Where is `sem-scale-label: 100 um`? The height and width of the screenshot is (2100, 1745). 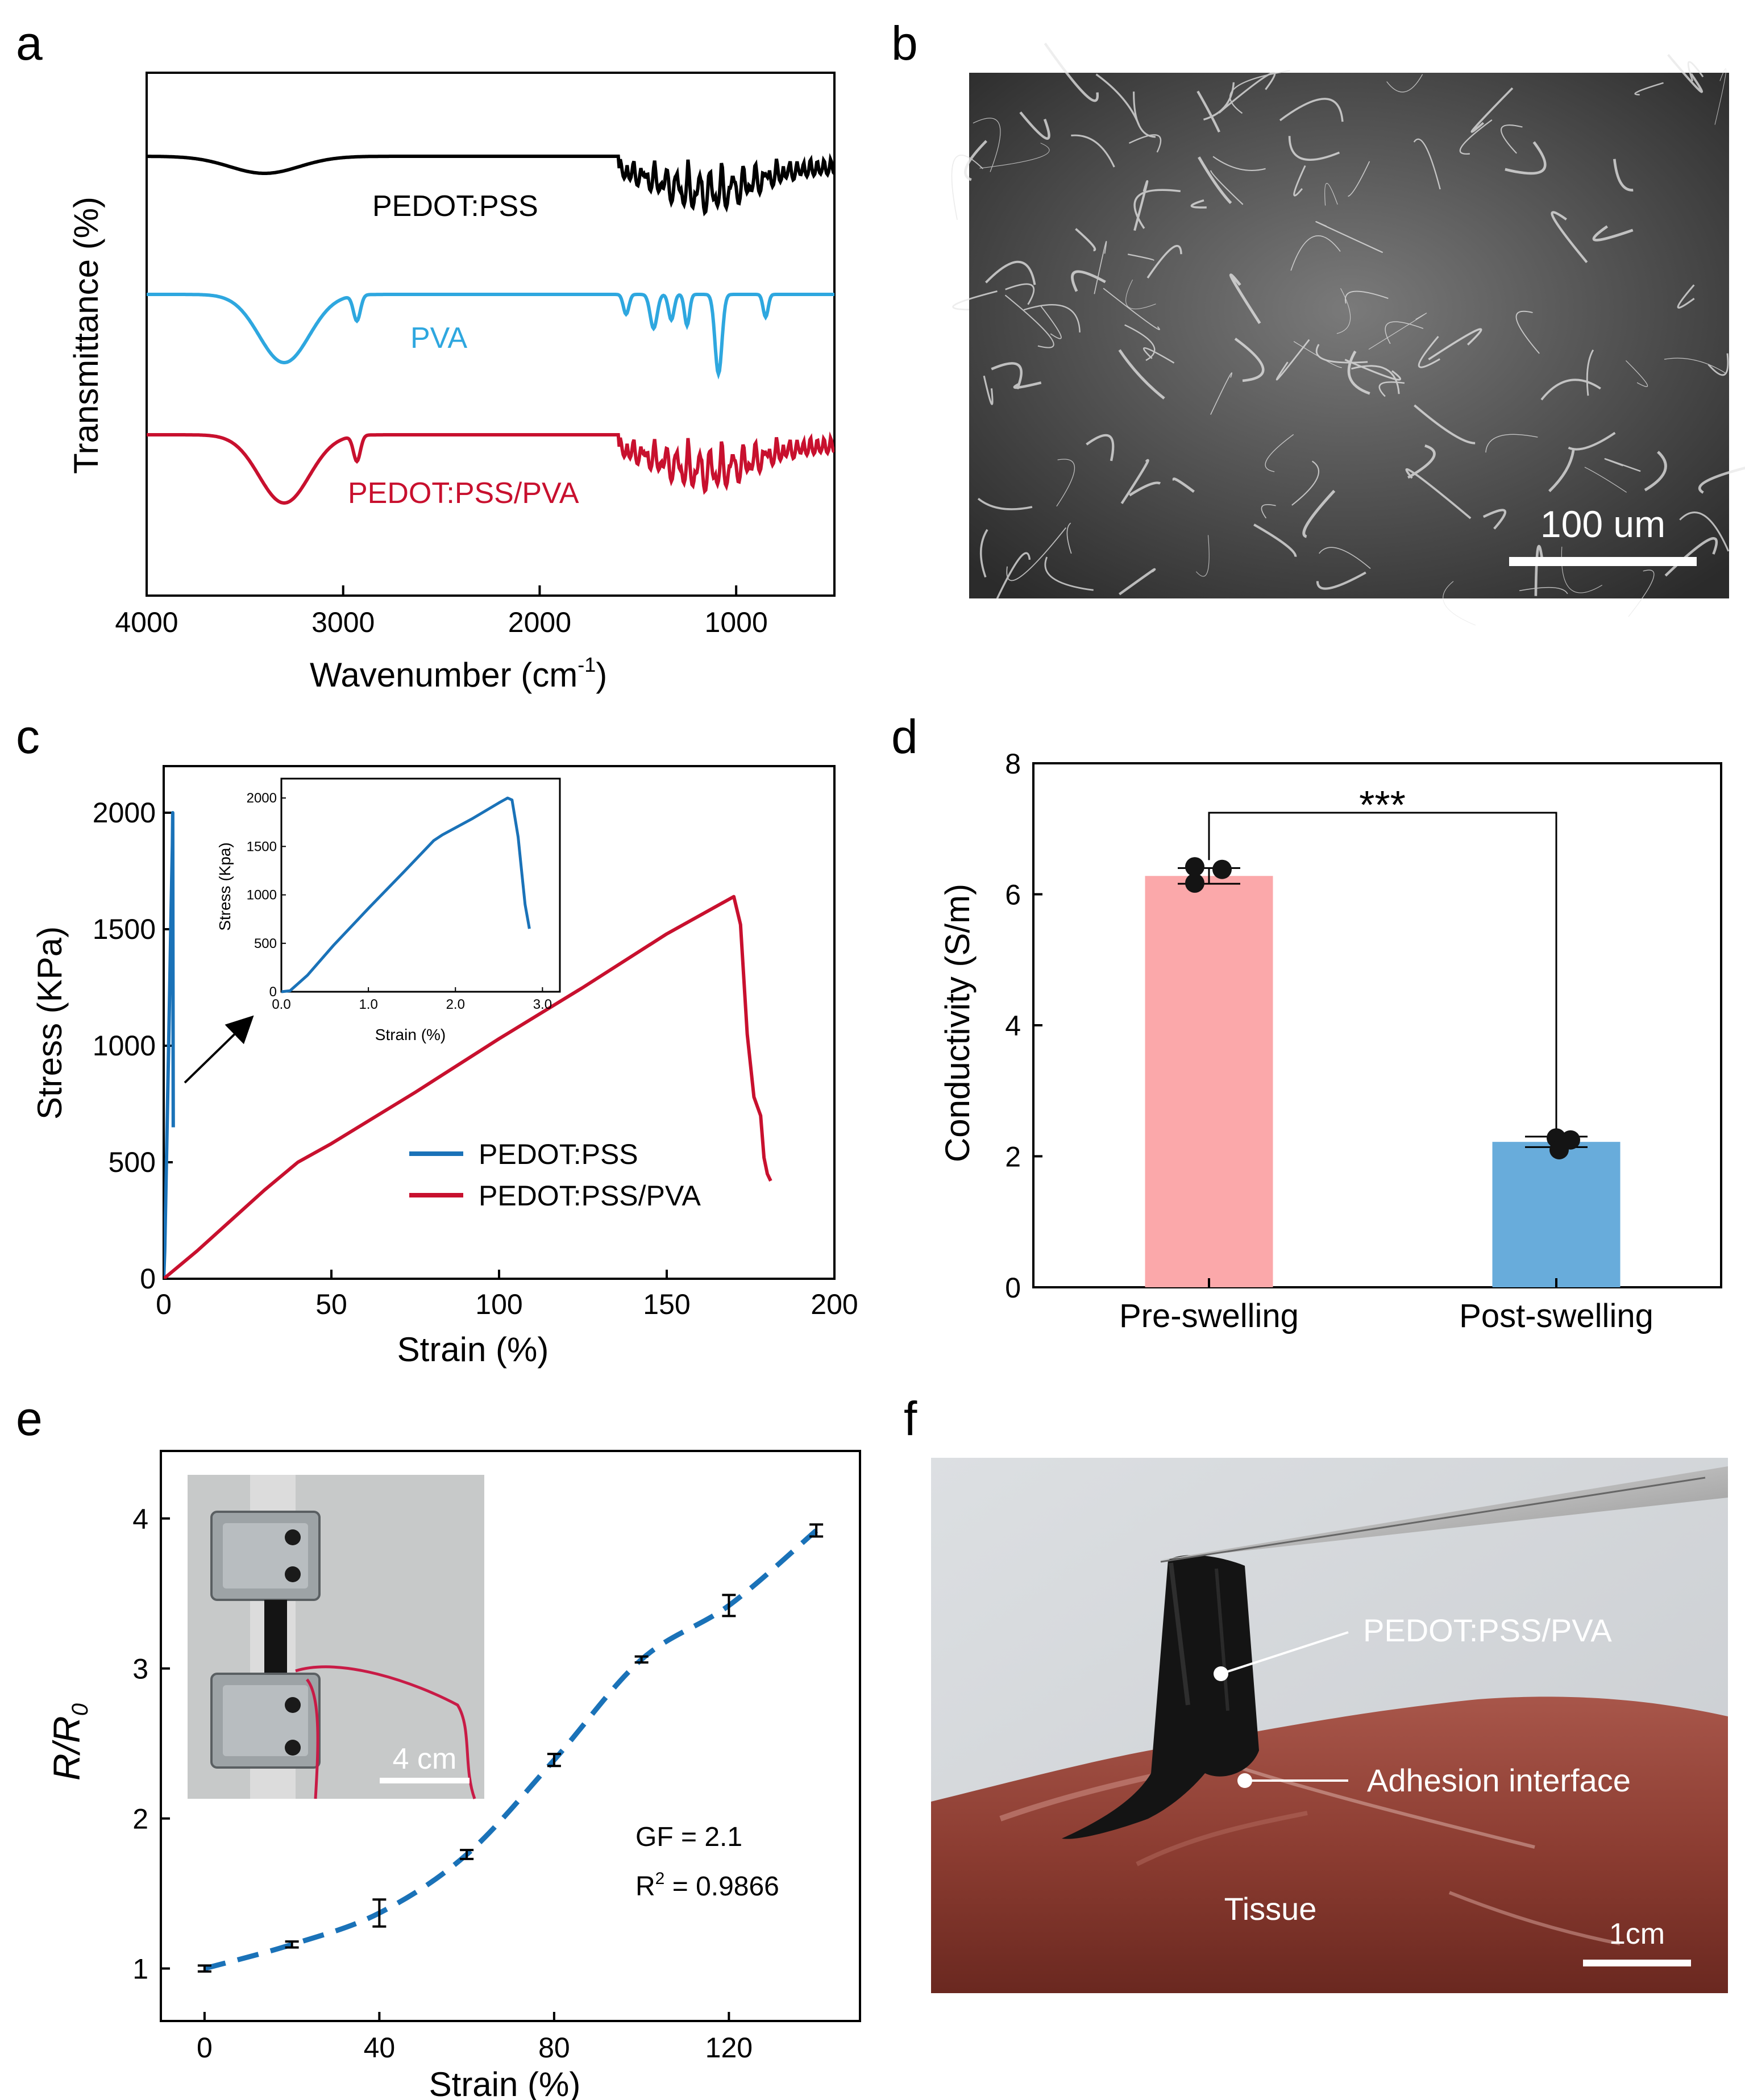 sem-scale-label: 100 um is located at coordinates (1602, 524).